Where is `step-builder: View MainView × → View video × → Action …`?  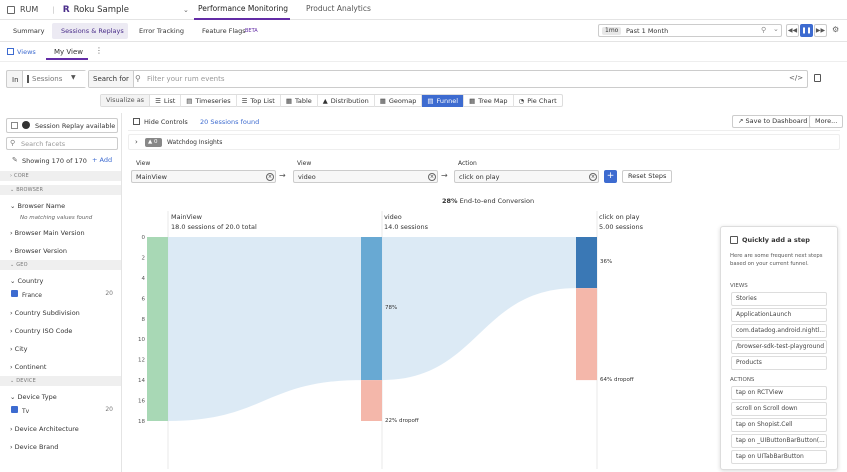 step-builder: View MainView × → View video × → Action … is located at coordinates (411, 172).